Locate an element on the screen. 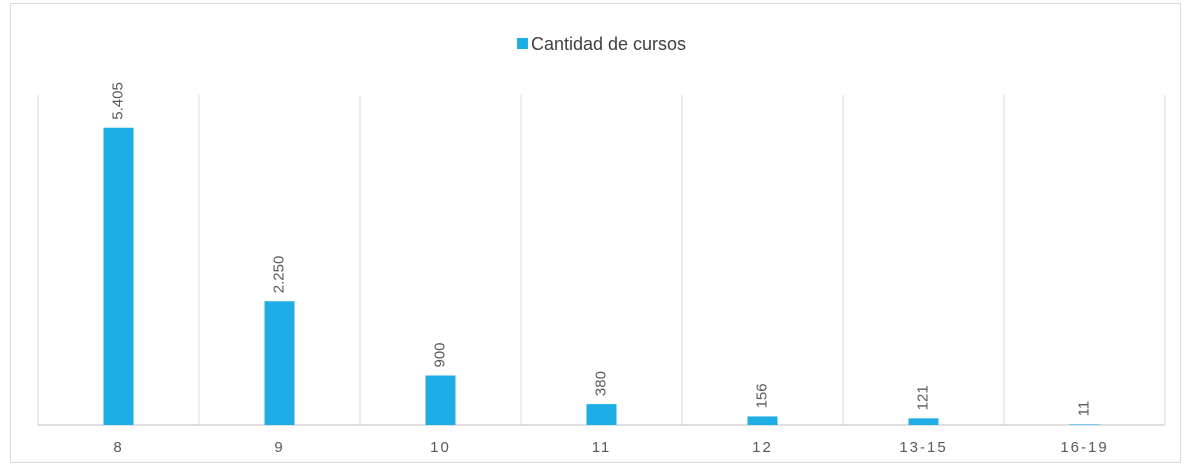 Image resolution: width=1192 pixels, height=475 pixels. legend-label: Cantidad de cursos is located at coordinates (608, 44).